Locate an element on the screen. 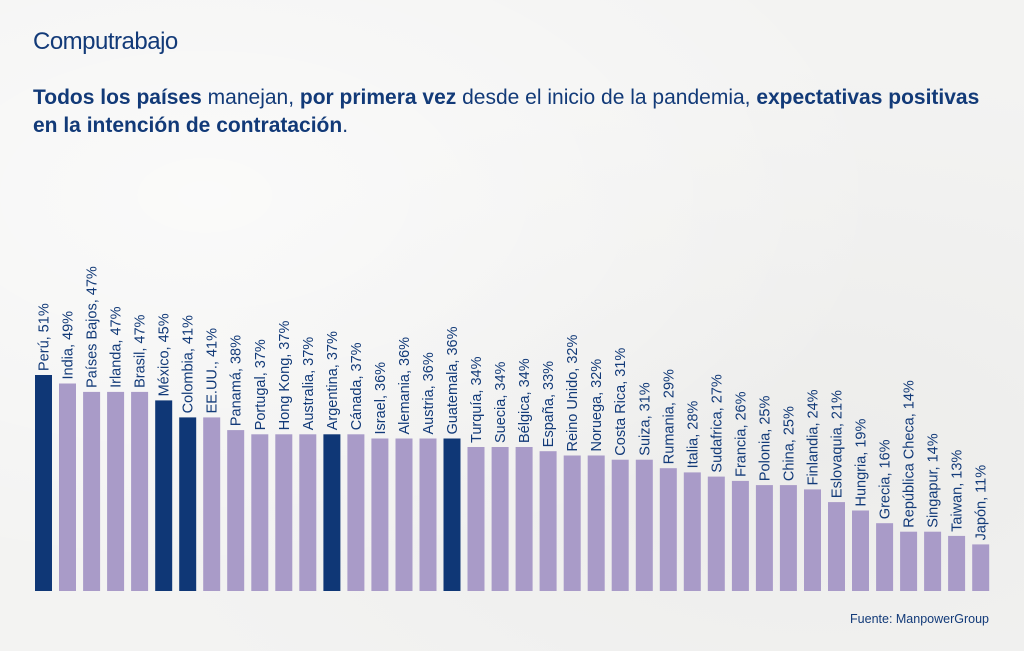 Image resolution: width=1024 pixels, height=651 pixels. data-label: EE.UU., 41% is located at coordinates (213, 371).